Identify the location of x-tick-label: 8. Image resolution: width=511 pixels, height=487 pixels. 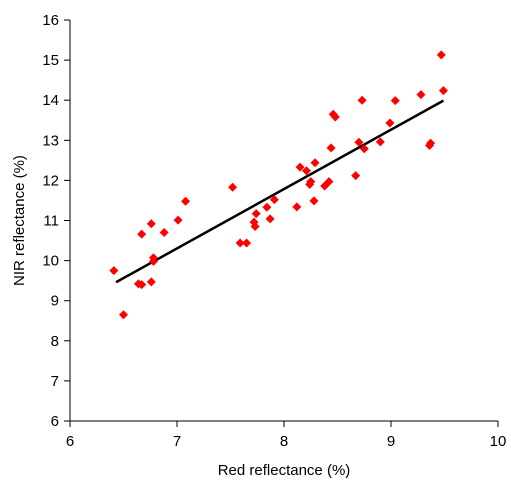
(284, 441).